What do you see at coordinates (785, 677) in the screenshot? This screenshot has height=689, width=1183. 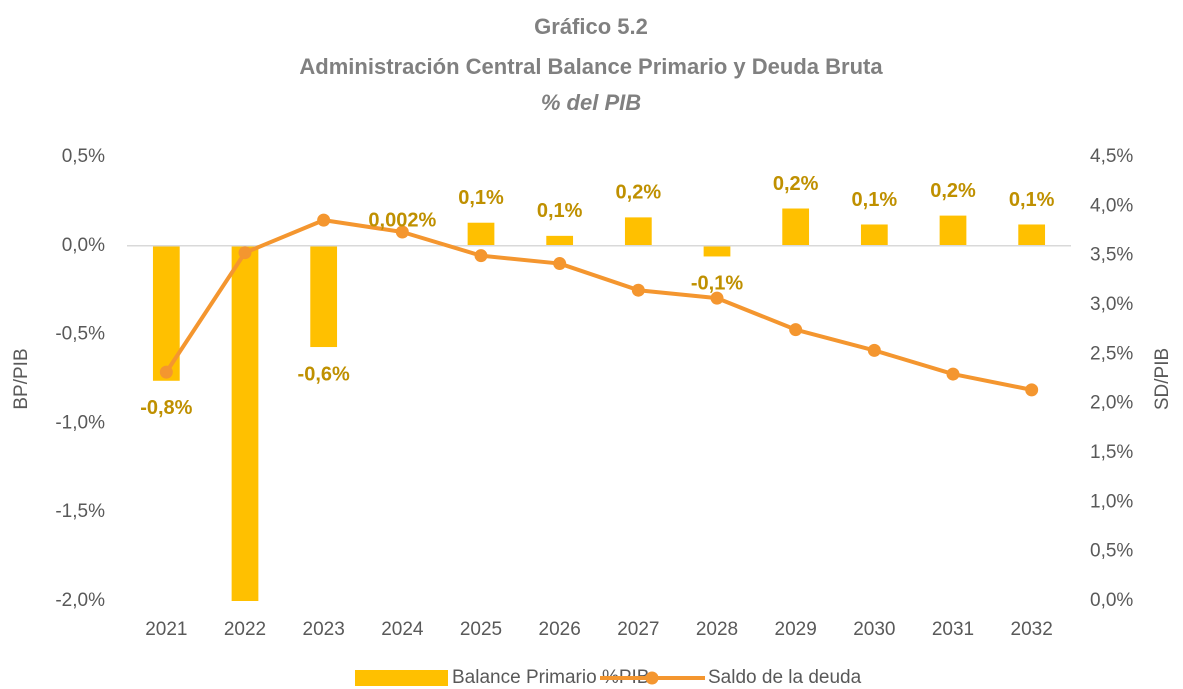 I see `legend-label: Saldo de la deuda` at bounding box center [785, 677].